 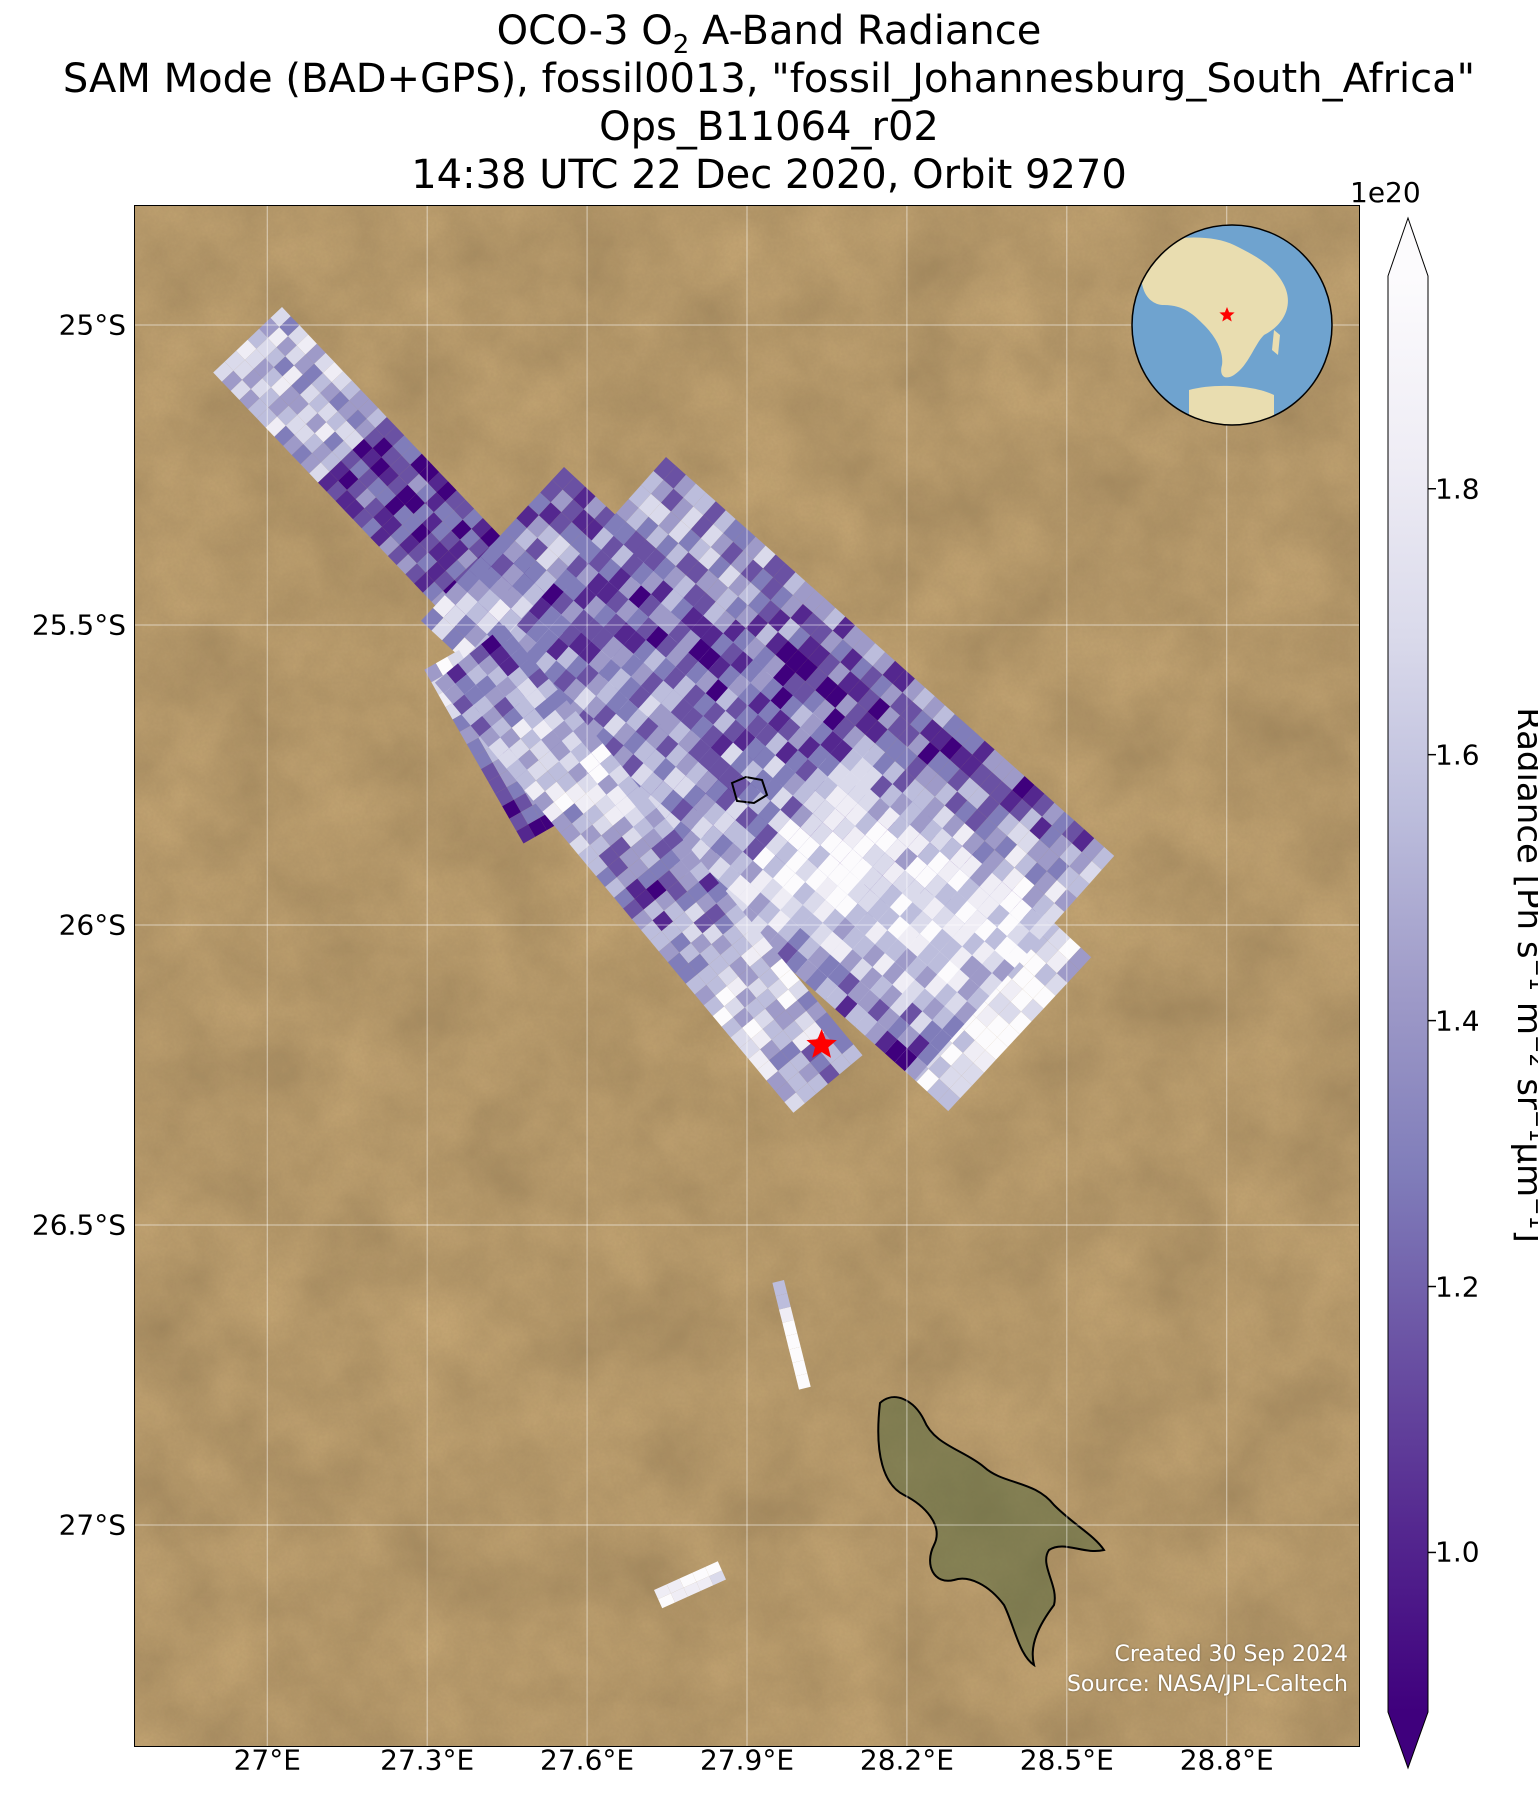 What do you see at coordinates (1232, 325) in the screenshot?
I see `inset-globe` at bounding box center [1232, 325].